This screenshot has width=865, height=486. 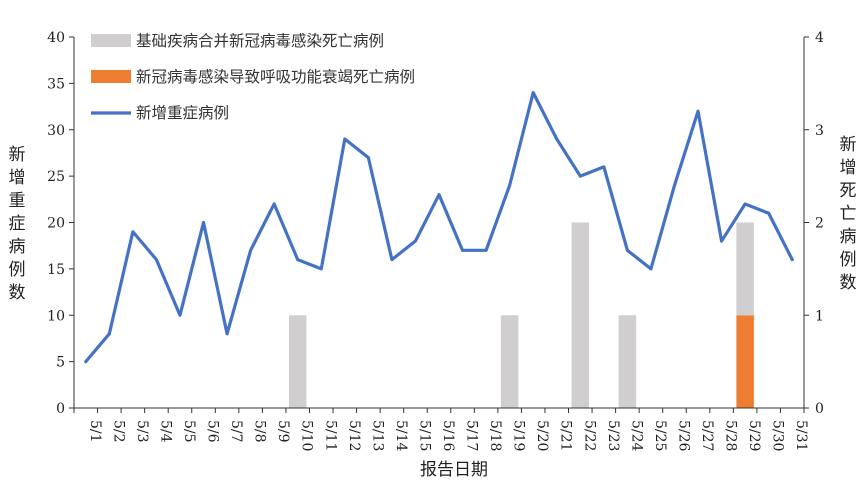 What do you see at coordinates (683, 436) in the screenshot?
I see `x-tick-label: 5/26` at bounding box center [683, 436].